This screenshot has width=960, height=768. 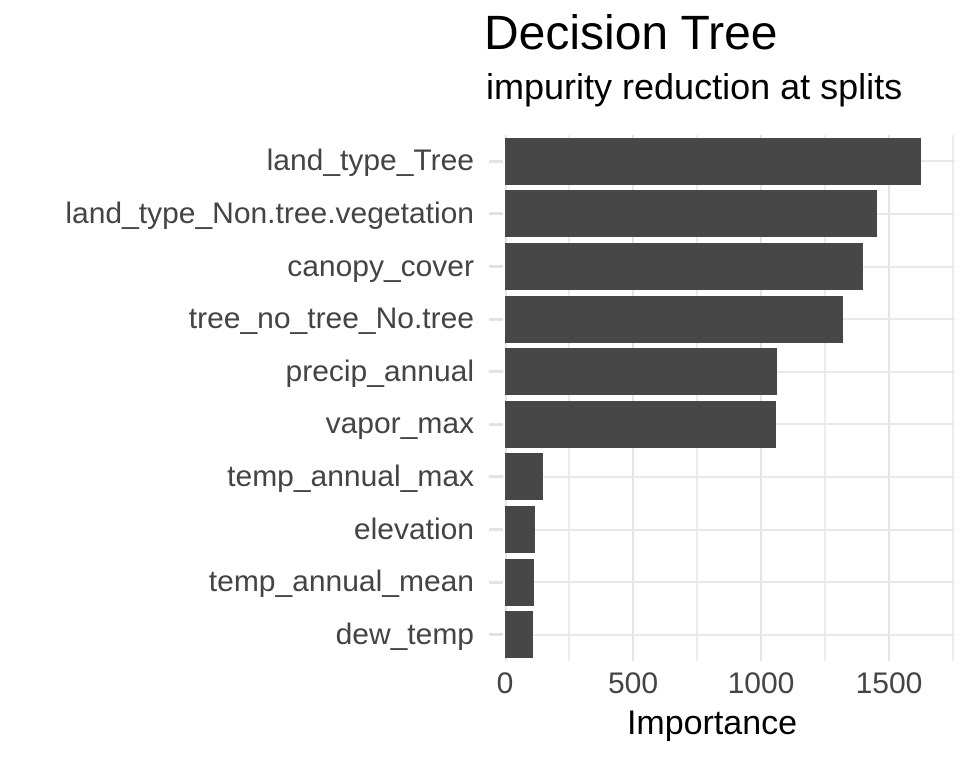 I want to click on bar-dew_temp, so click(x=519, y=635).